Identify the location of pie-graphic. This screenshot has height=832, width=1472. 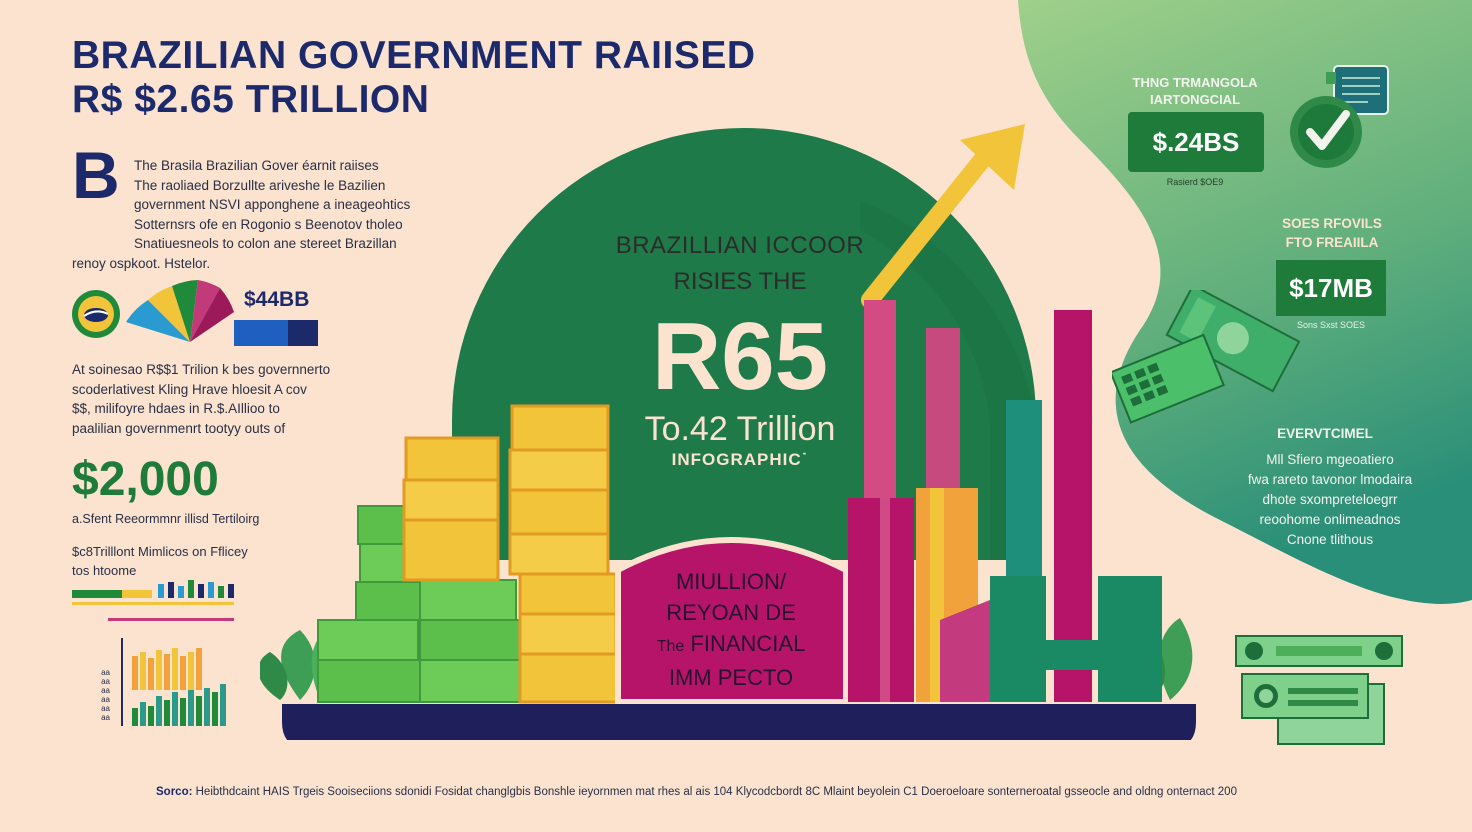
(195, 313).